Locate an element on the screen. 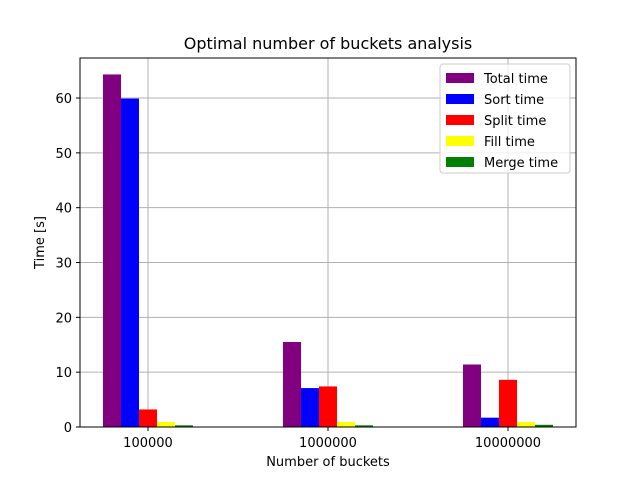 This screenshot has height=480, width=640. legend-label: Fill time is located at coordinates (509, 142).